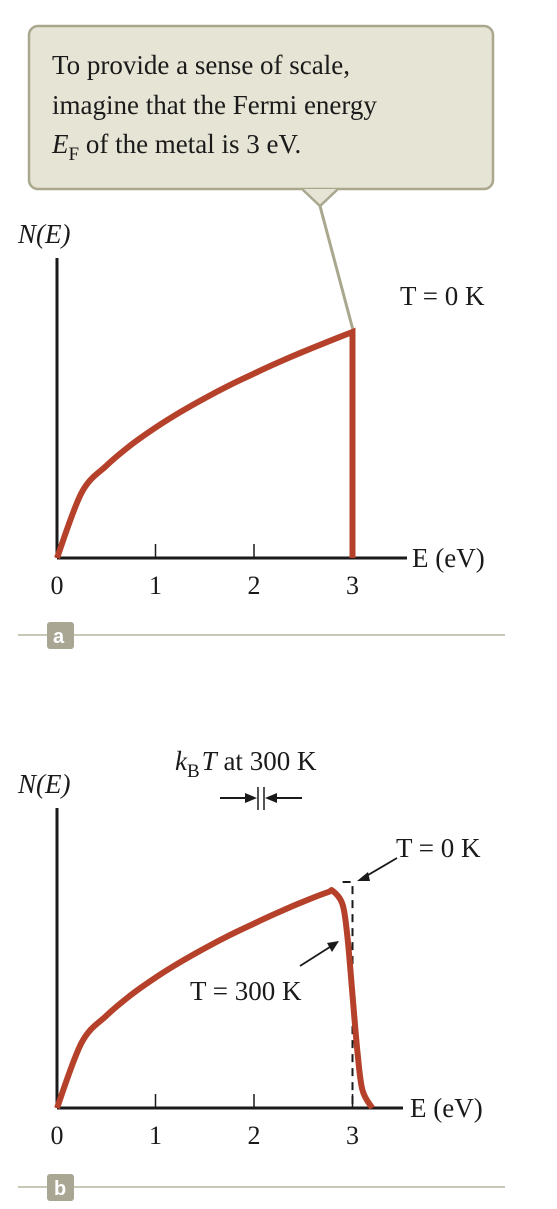 Image resolution: width=557 pixels, height=1209 pixels. What do you see at coordinates (438, 848) in the screenshot?
I see `panel-b-label-T0: T = 0 K` at bounding box center [438, 848].